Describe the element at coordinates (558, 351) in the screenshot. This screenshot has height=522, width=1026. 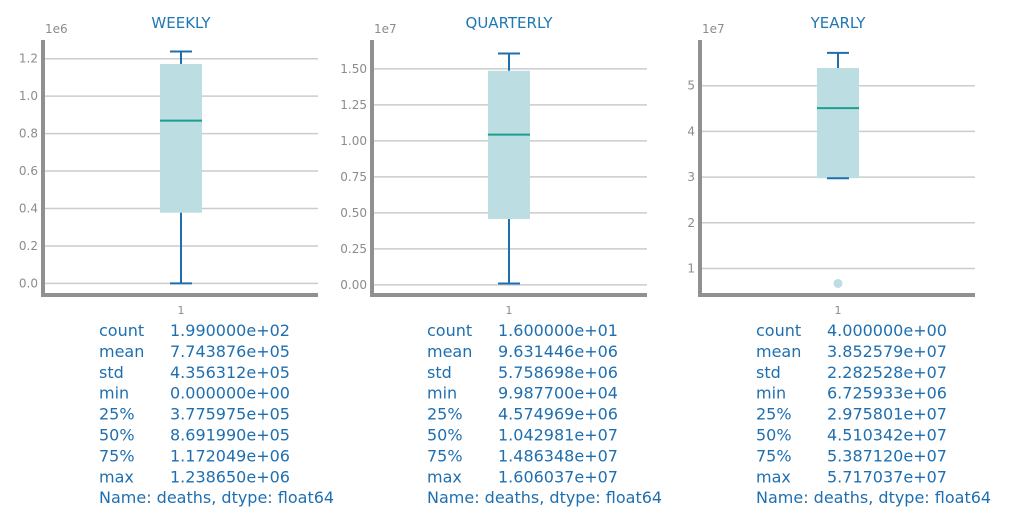
I see `stat-value: 9.631446e+06` at that location.